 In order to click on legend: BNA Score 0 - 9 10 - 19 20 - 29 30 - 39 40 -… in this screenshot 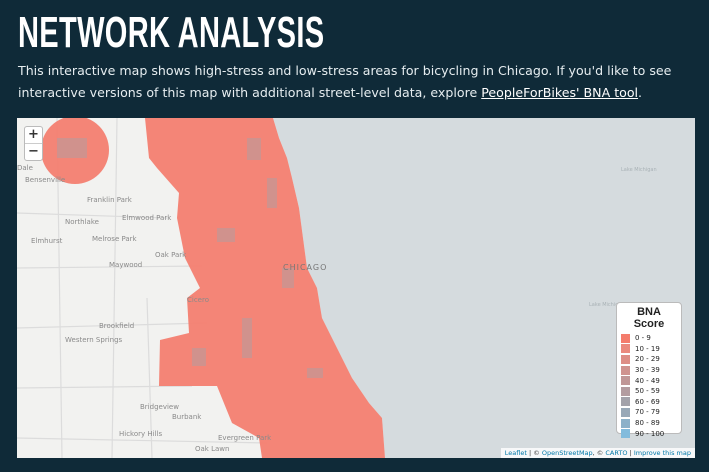, I will do `click(649, 370)`.